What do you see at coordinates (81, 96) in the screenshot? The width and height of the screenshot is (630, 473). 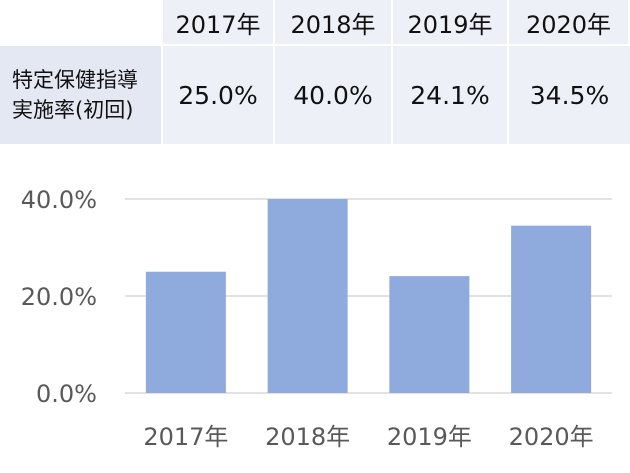 I see `table-row-label: 特定保健指導 実施率(初回)` at bounding box center [81, 96].